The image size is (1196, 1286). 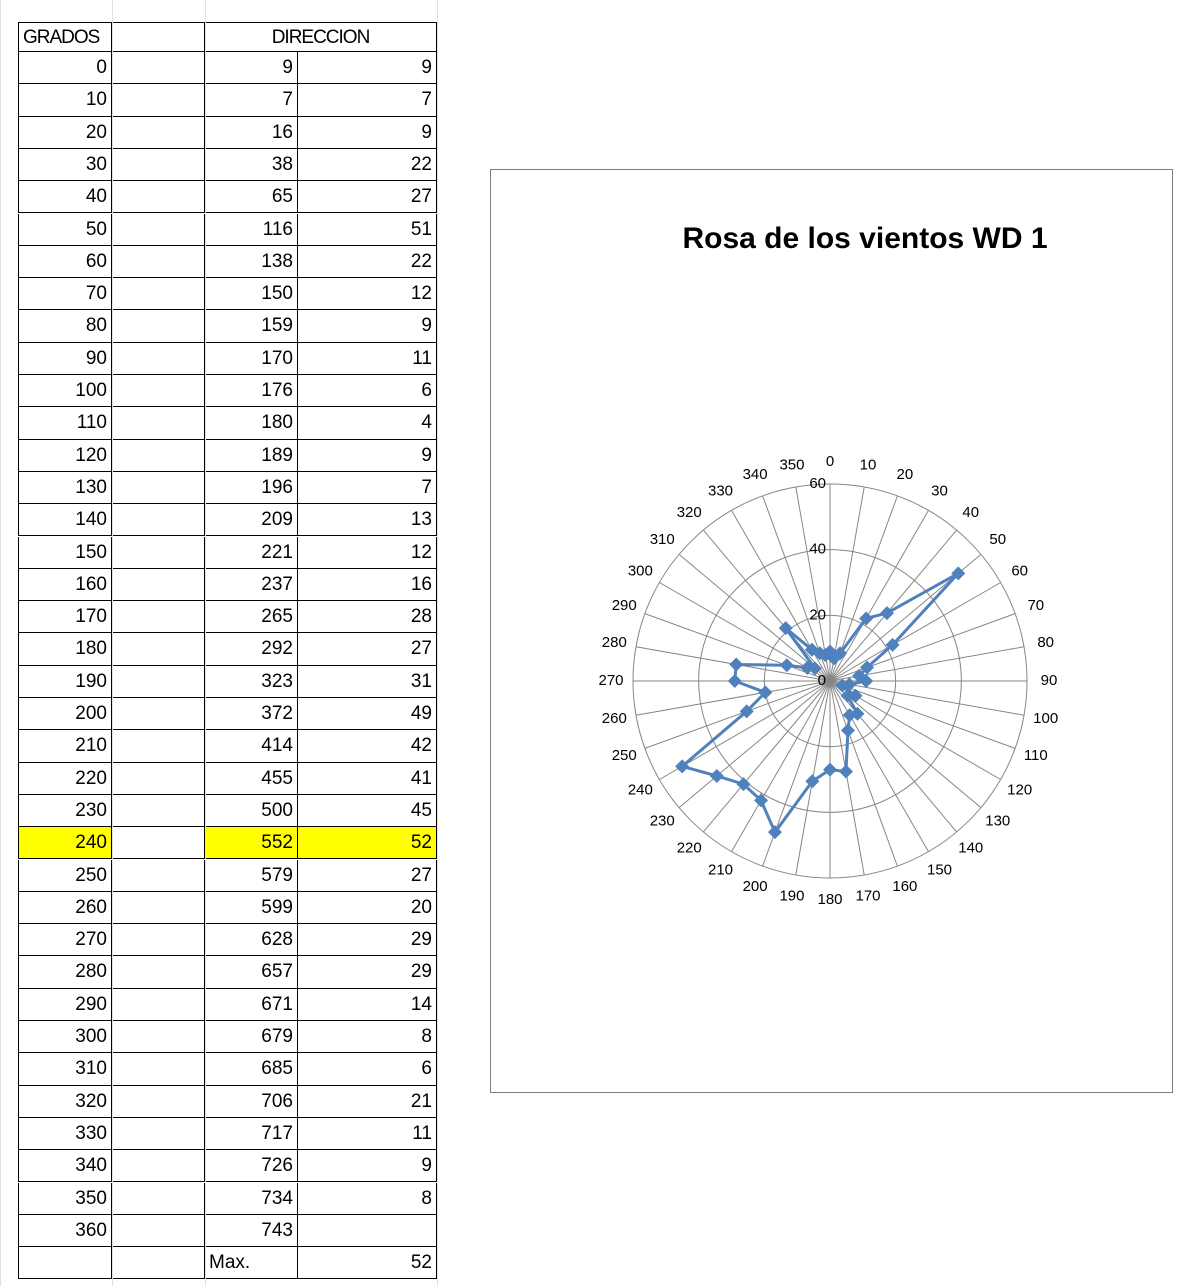 I want to click on cell: 209, so click(x=251, y=520).